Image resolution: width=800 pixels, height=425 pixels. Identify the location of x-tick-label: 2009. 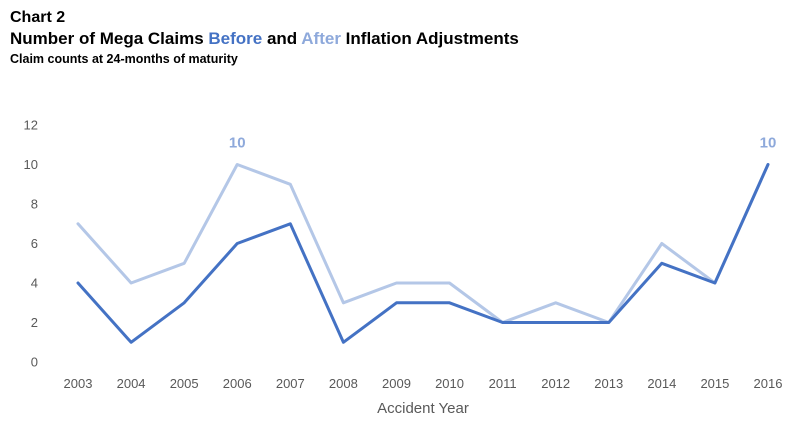
(396, 383).